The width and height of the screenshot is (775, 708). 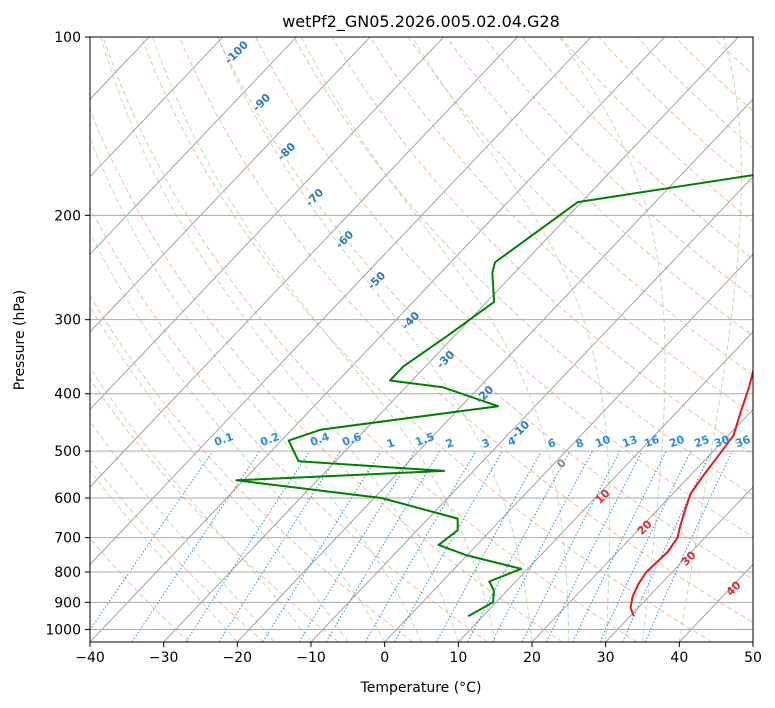 What do you see at coordinates (645, 527) in the screenshot?
I see `dry-adiabat-label: 20` at bounding box center [645, 527].